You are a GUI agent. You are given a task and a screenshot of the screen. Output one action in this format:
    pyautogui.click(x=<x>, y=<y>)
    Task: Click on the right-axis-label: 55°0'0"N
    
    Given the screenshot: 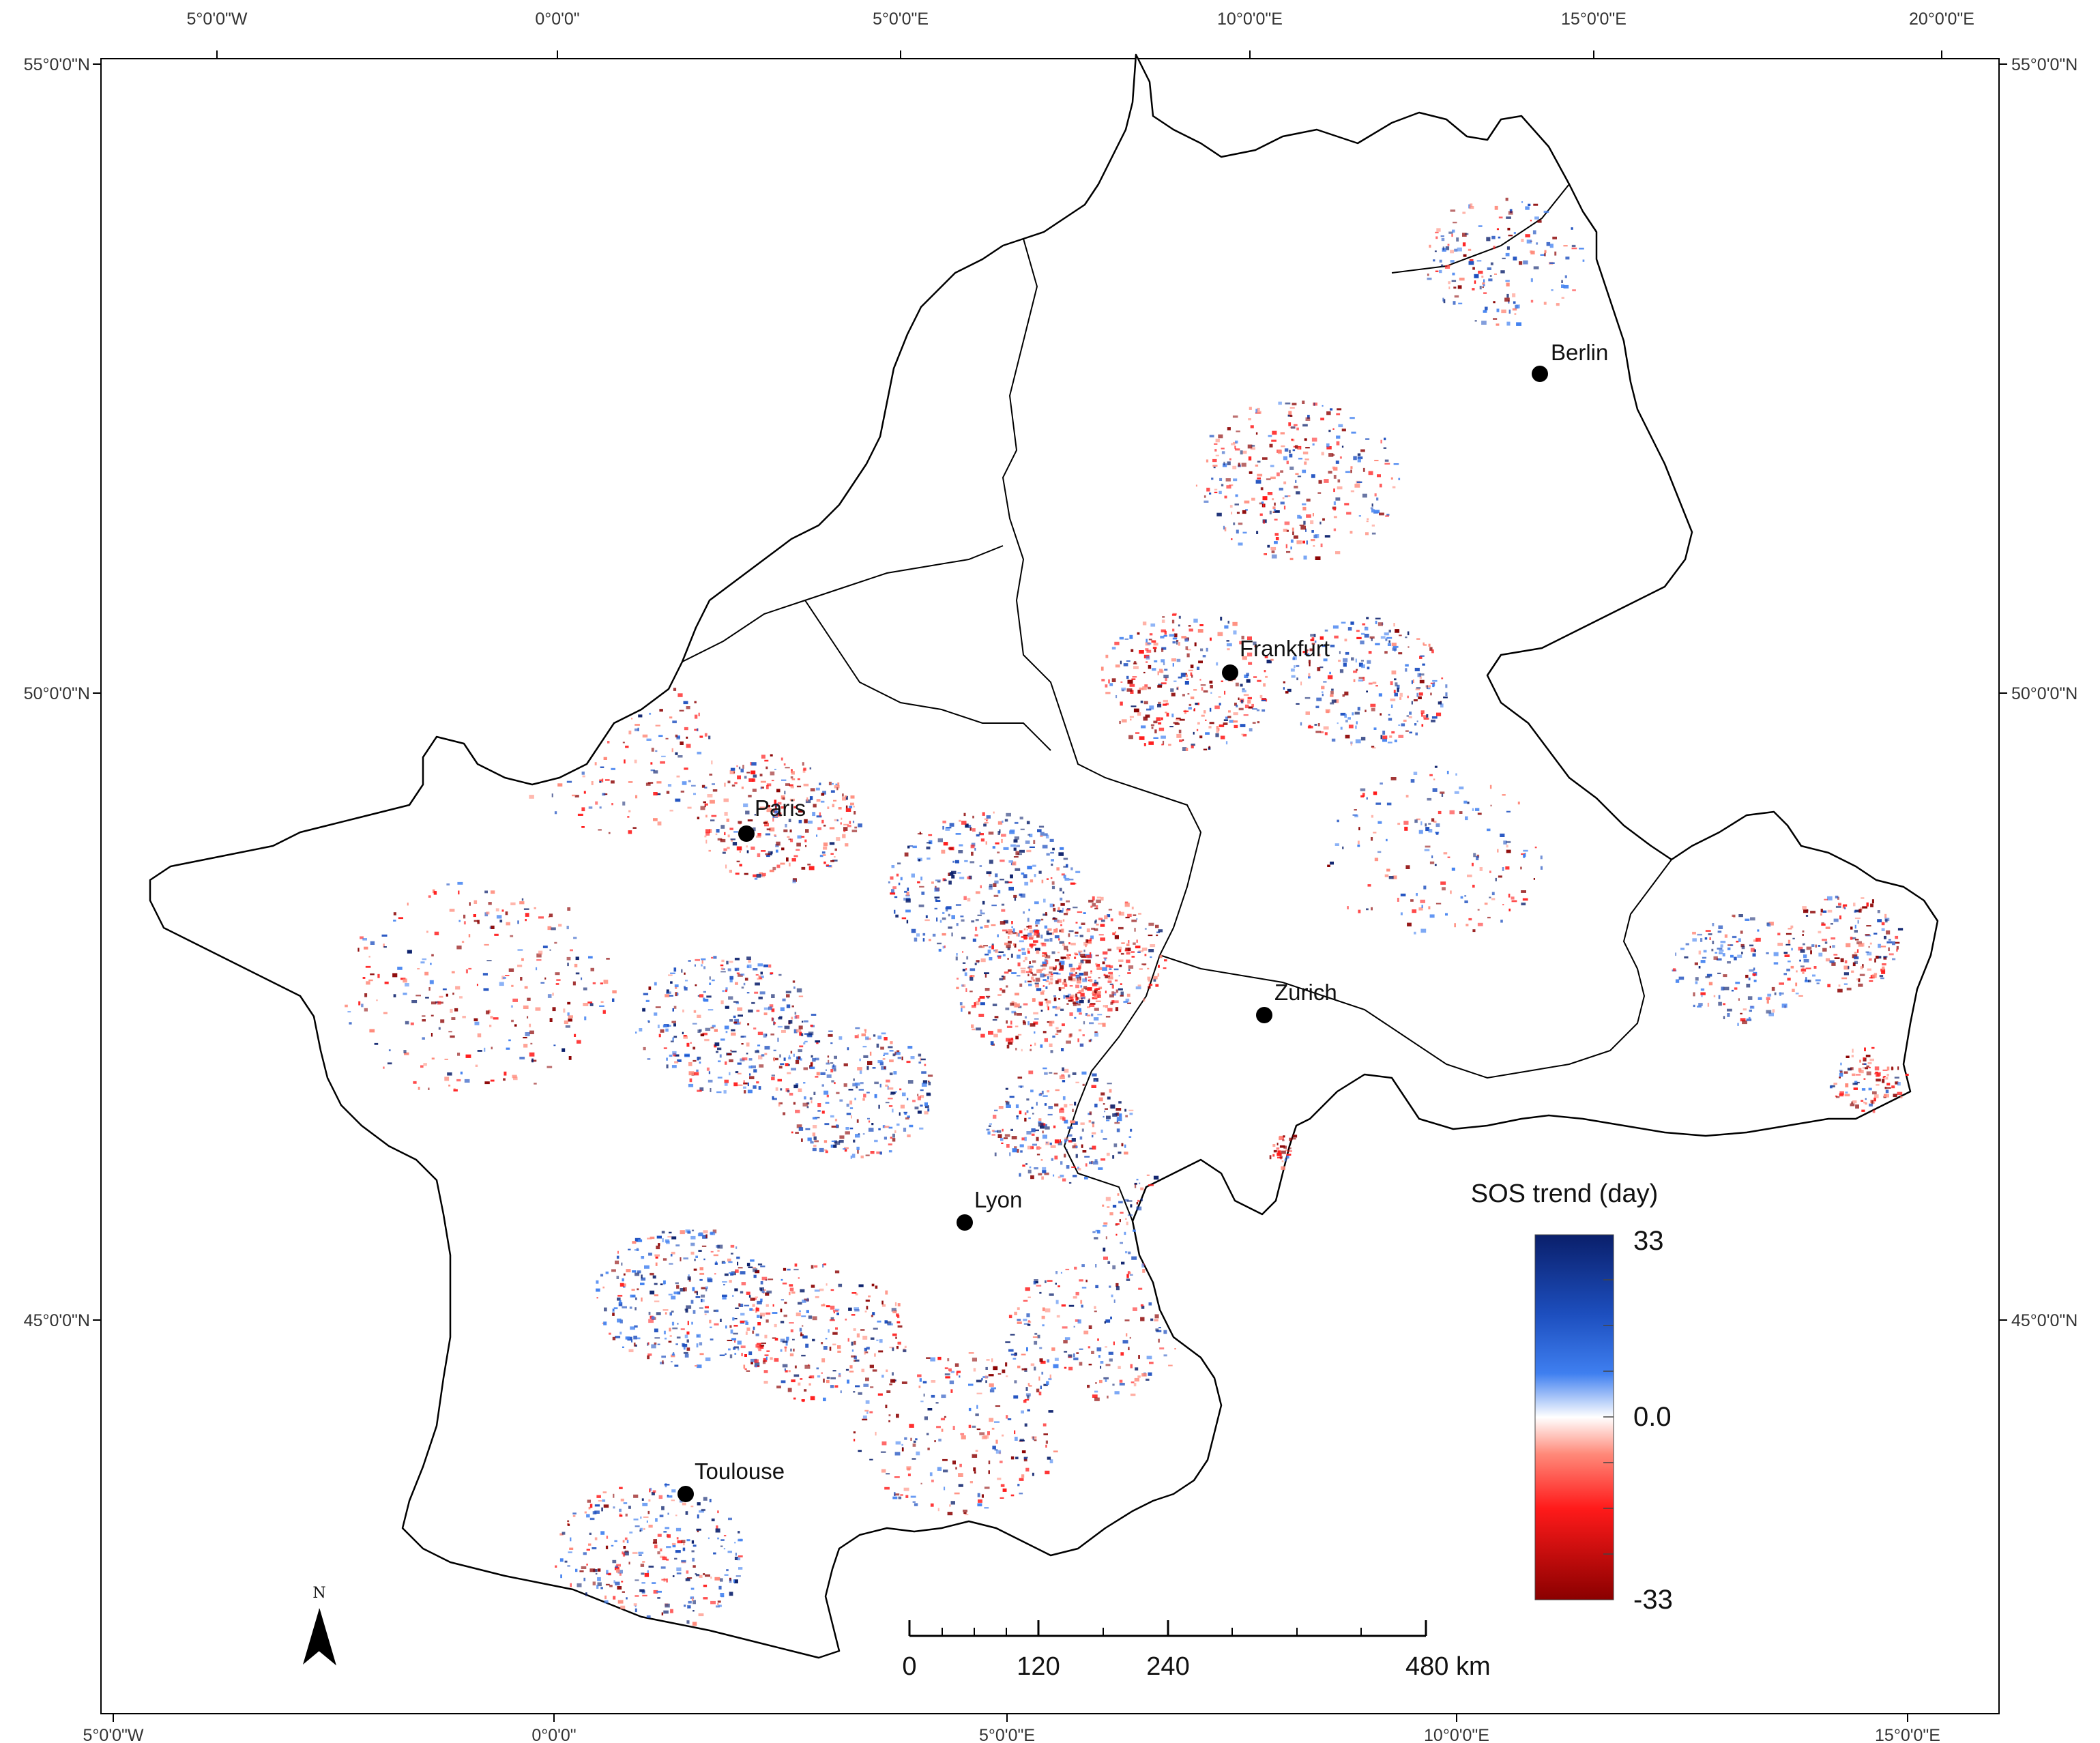 What is the action you would take?
    pyautogui.click(x=2044, y=64)
    